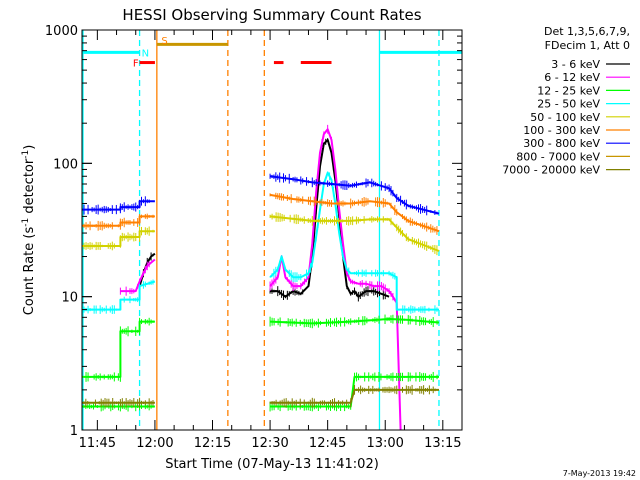 The width and height of the screenshot is (640, 480). I want to click on y-axis-label-sup2: -1, so click(26, 154).